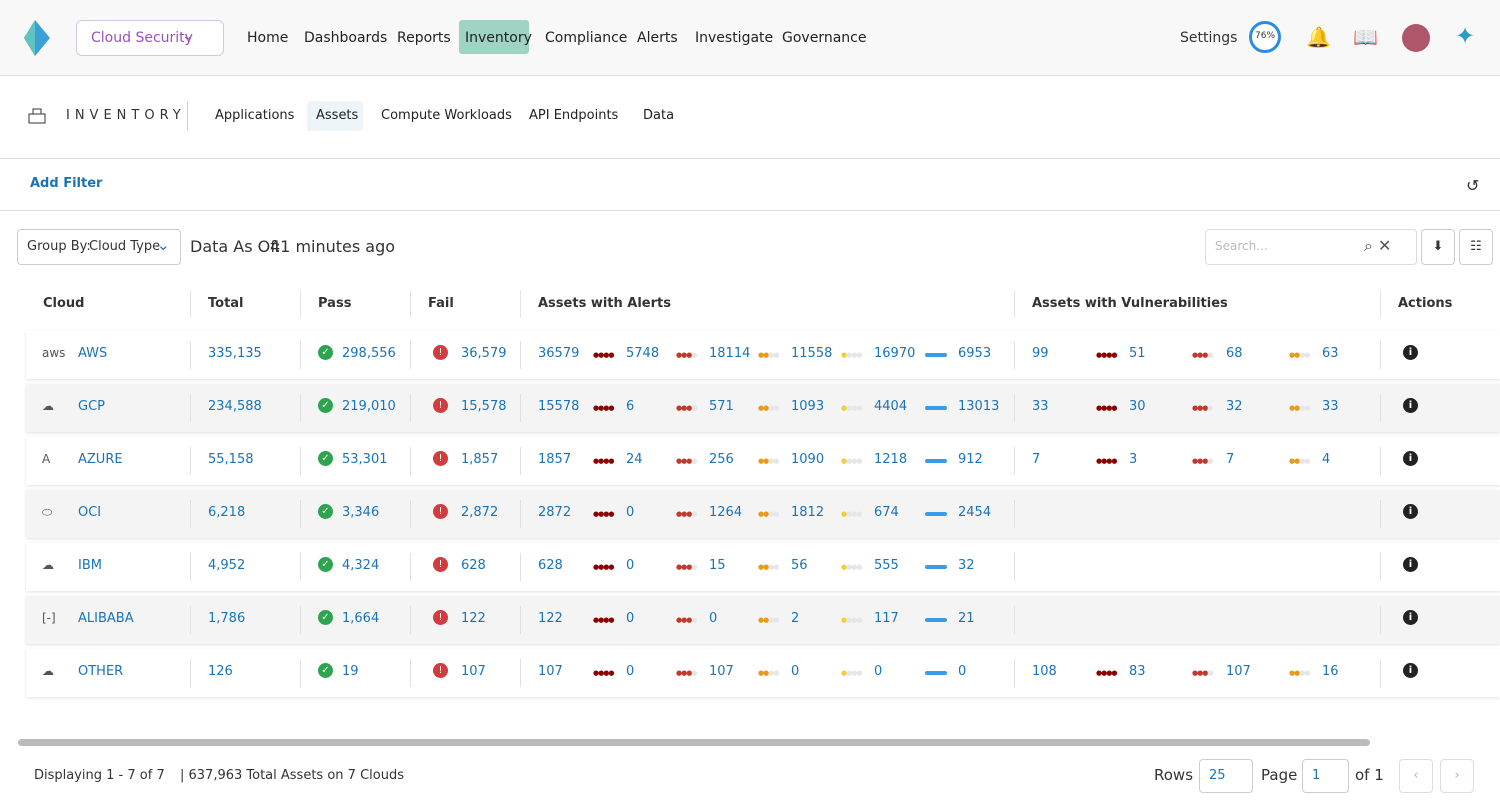 The image size is (1500, 801). I want to click on vulns-count: 68, so click(1234, 353).